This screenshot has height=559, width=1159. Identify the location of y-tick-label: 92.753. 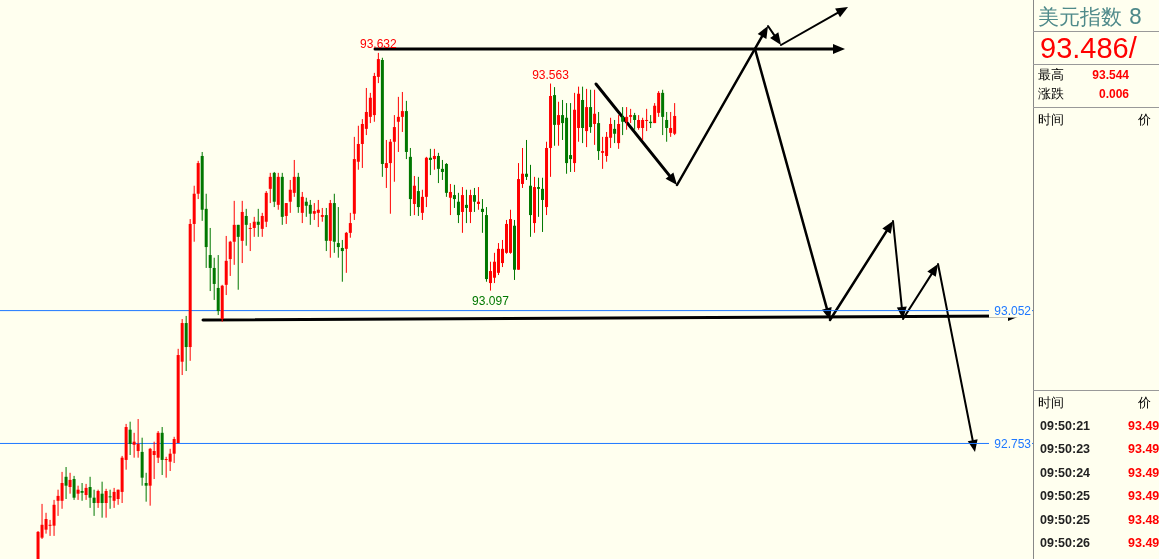
(1013, 443).